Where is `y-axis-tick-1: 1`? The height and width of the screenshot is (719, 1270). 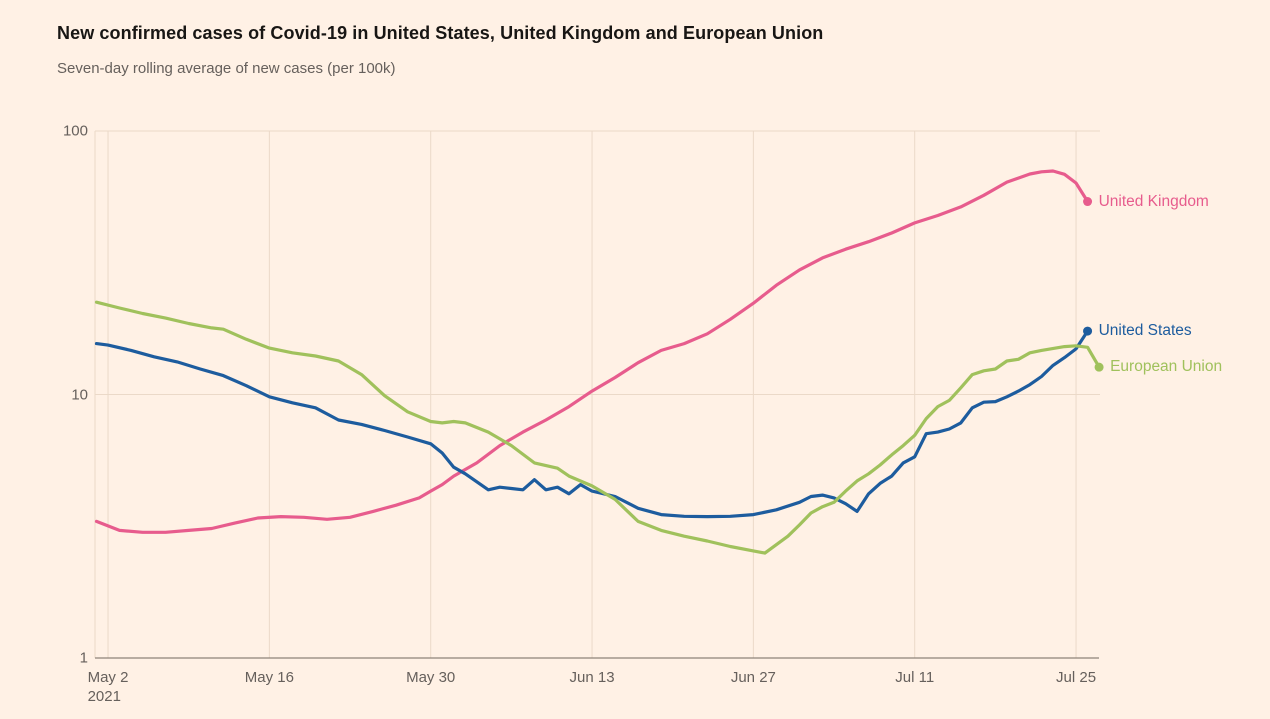 y-axis-tick-1: 1 is located at coordinates (83, 658).